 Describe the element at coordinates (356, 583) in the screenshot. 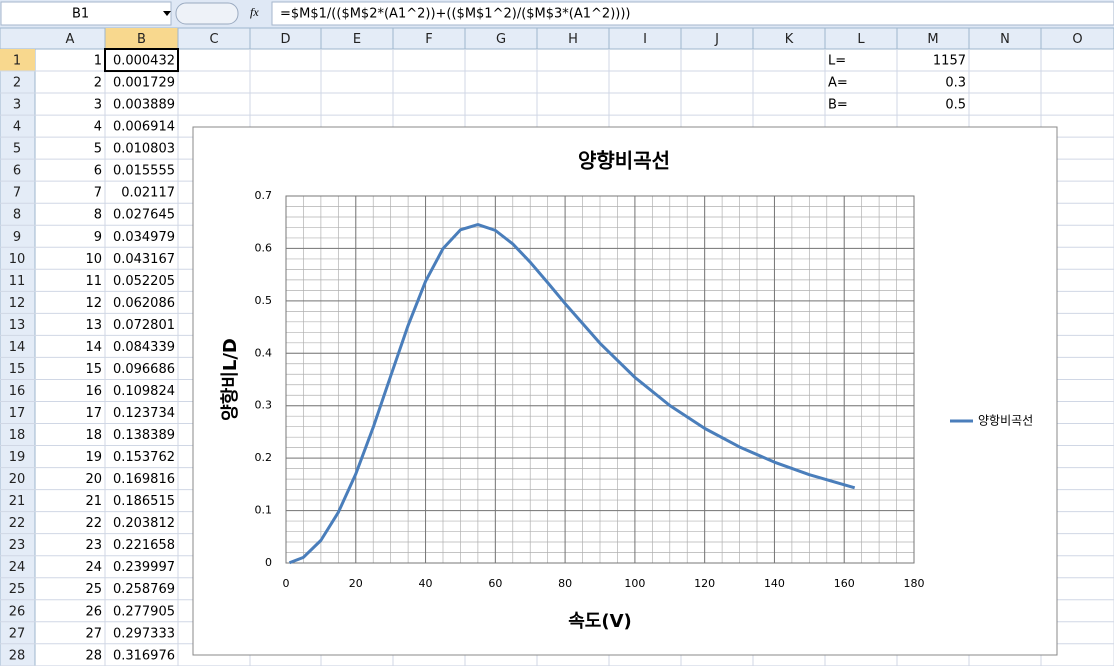

I see `x-tick-label: 20` at that location.